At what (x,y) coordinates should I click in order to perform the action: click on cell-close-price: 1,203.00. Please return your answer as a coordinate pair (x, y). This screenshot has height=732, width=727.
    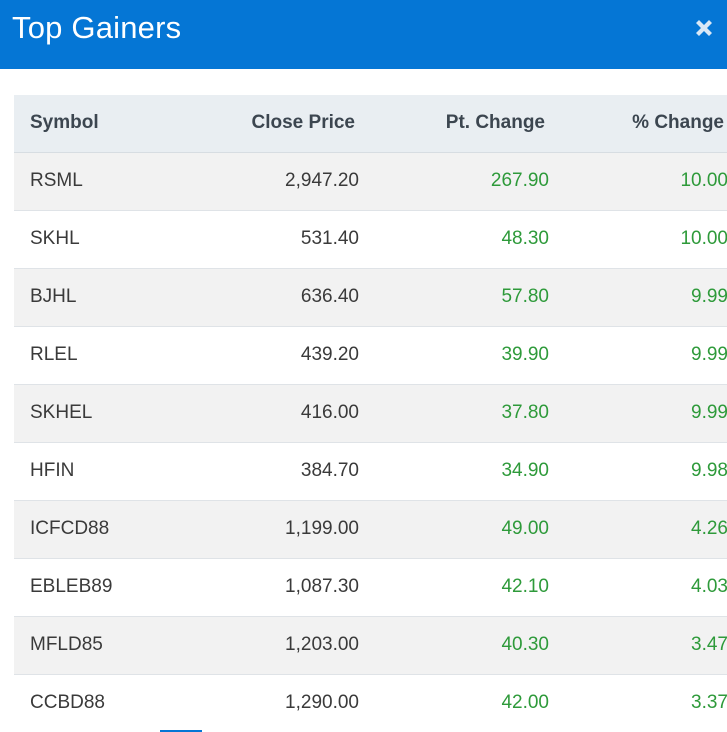
    Looking at the image, I should click on (322, 644).